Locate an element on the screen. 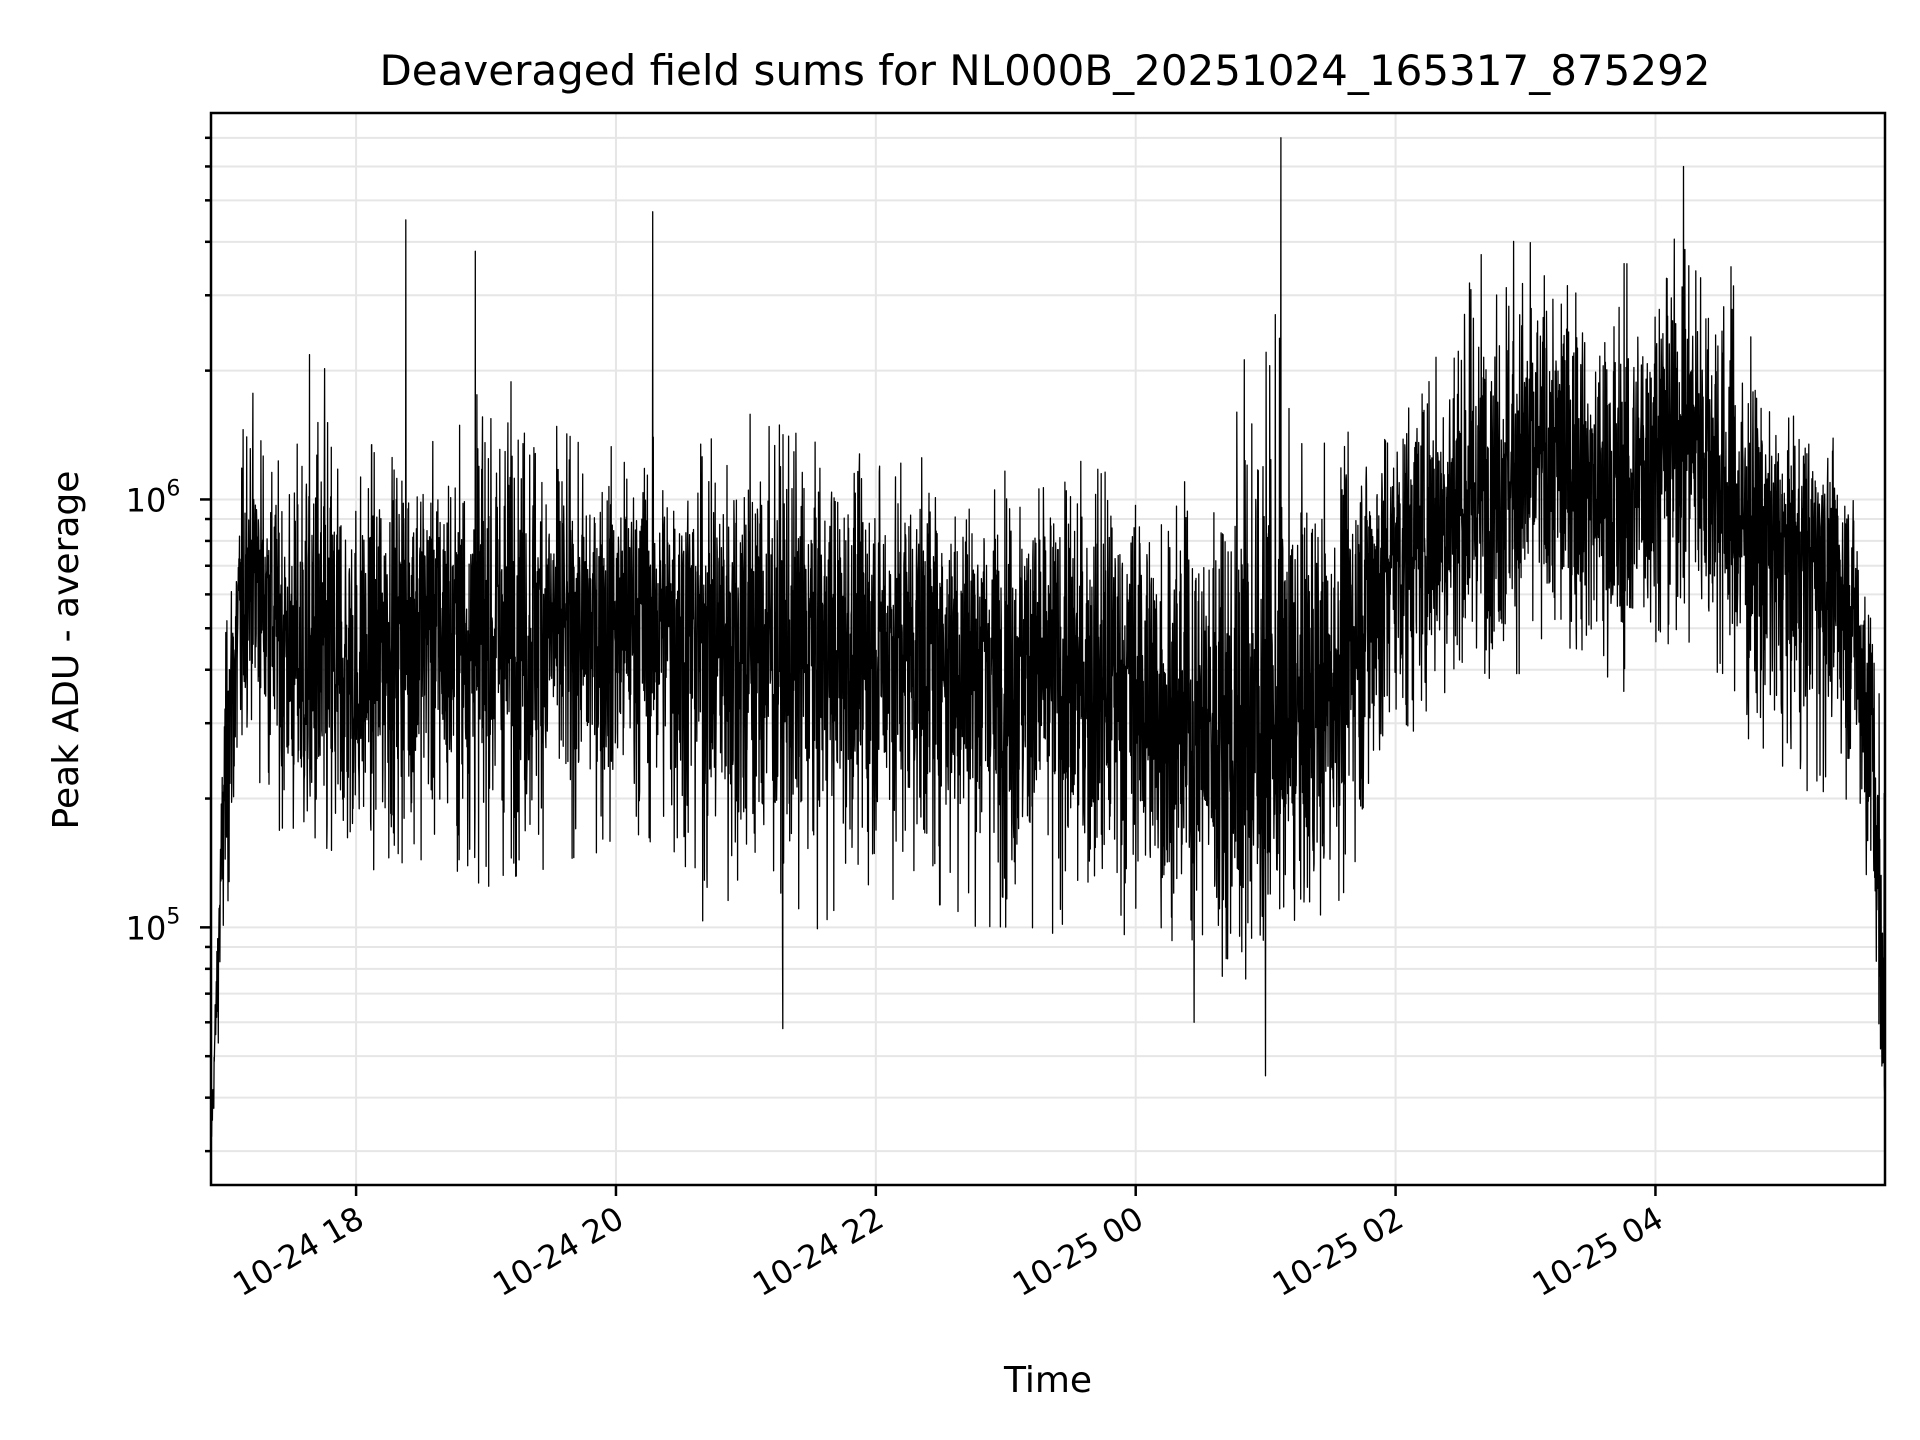 Image resolution: width=1920 pixels, height=1440 pixels. x-tick-label: 10-25 04 is located at coordinates (1598, 1251).